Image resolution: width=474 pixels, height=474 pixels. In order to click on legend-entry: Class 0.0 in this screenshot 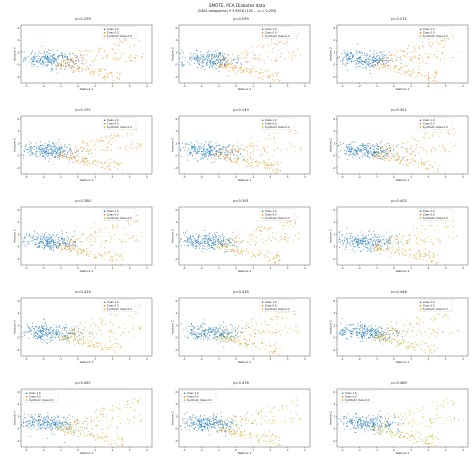, I will do `click(271, 124)`.